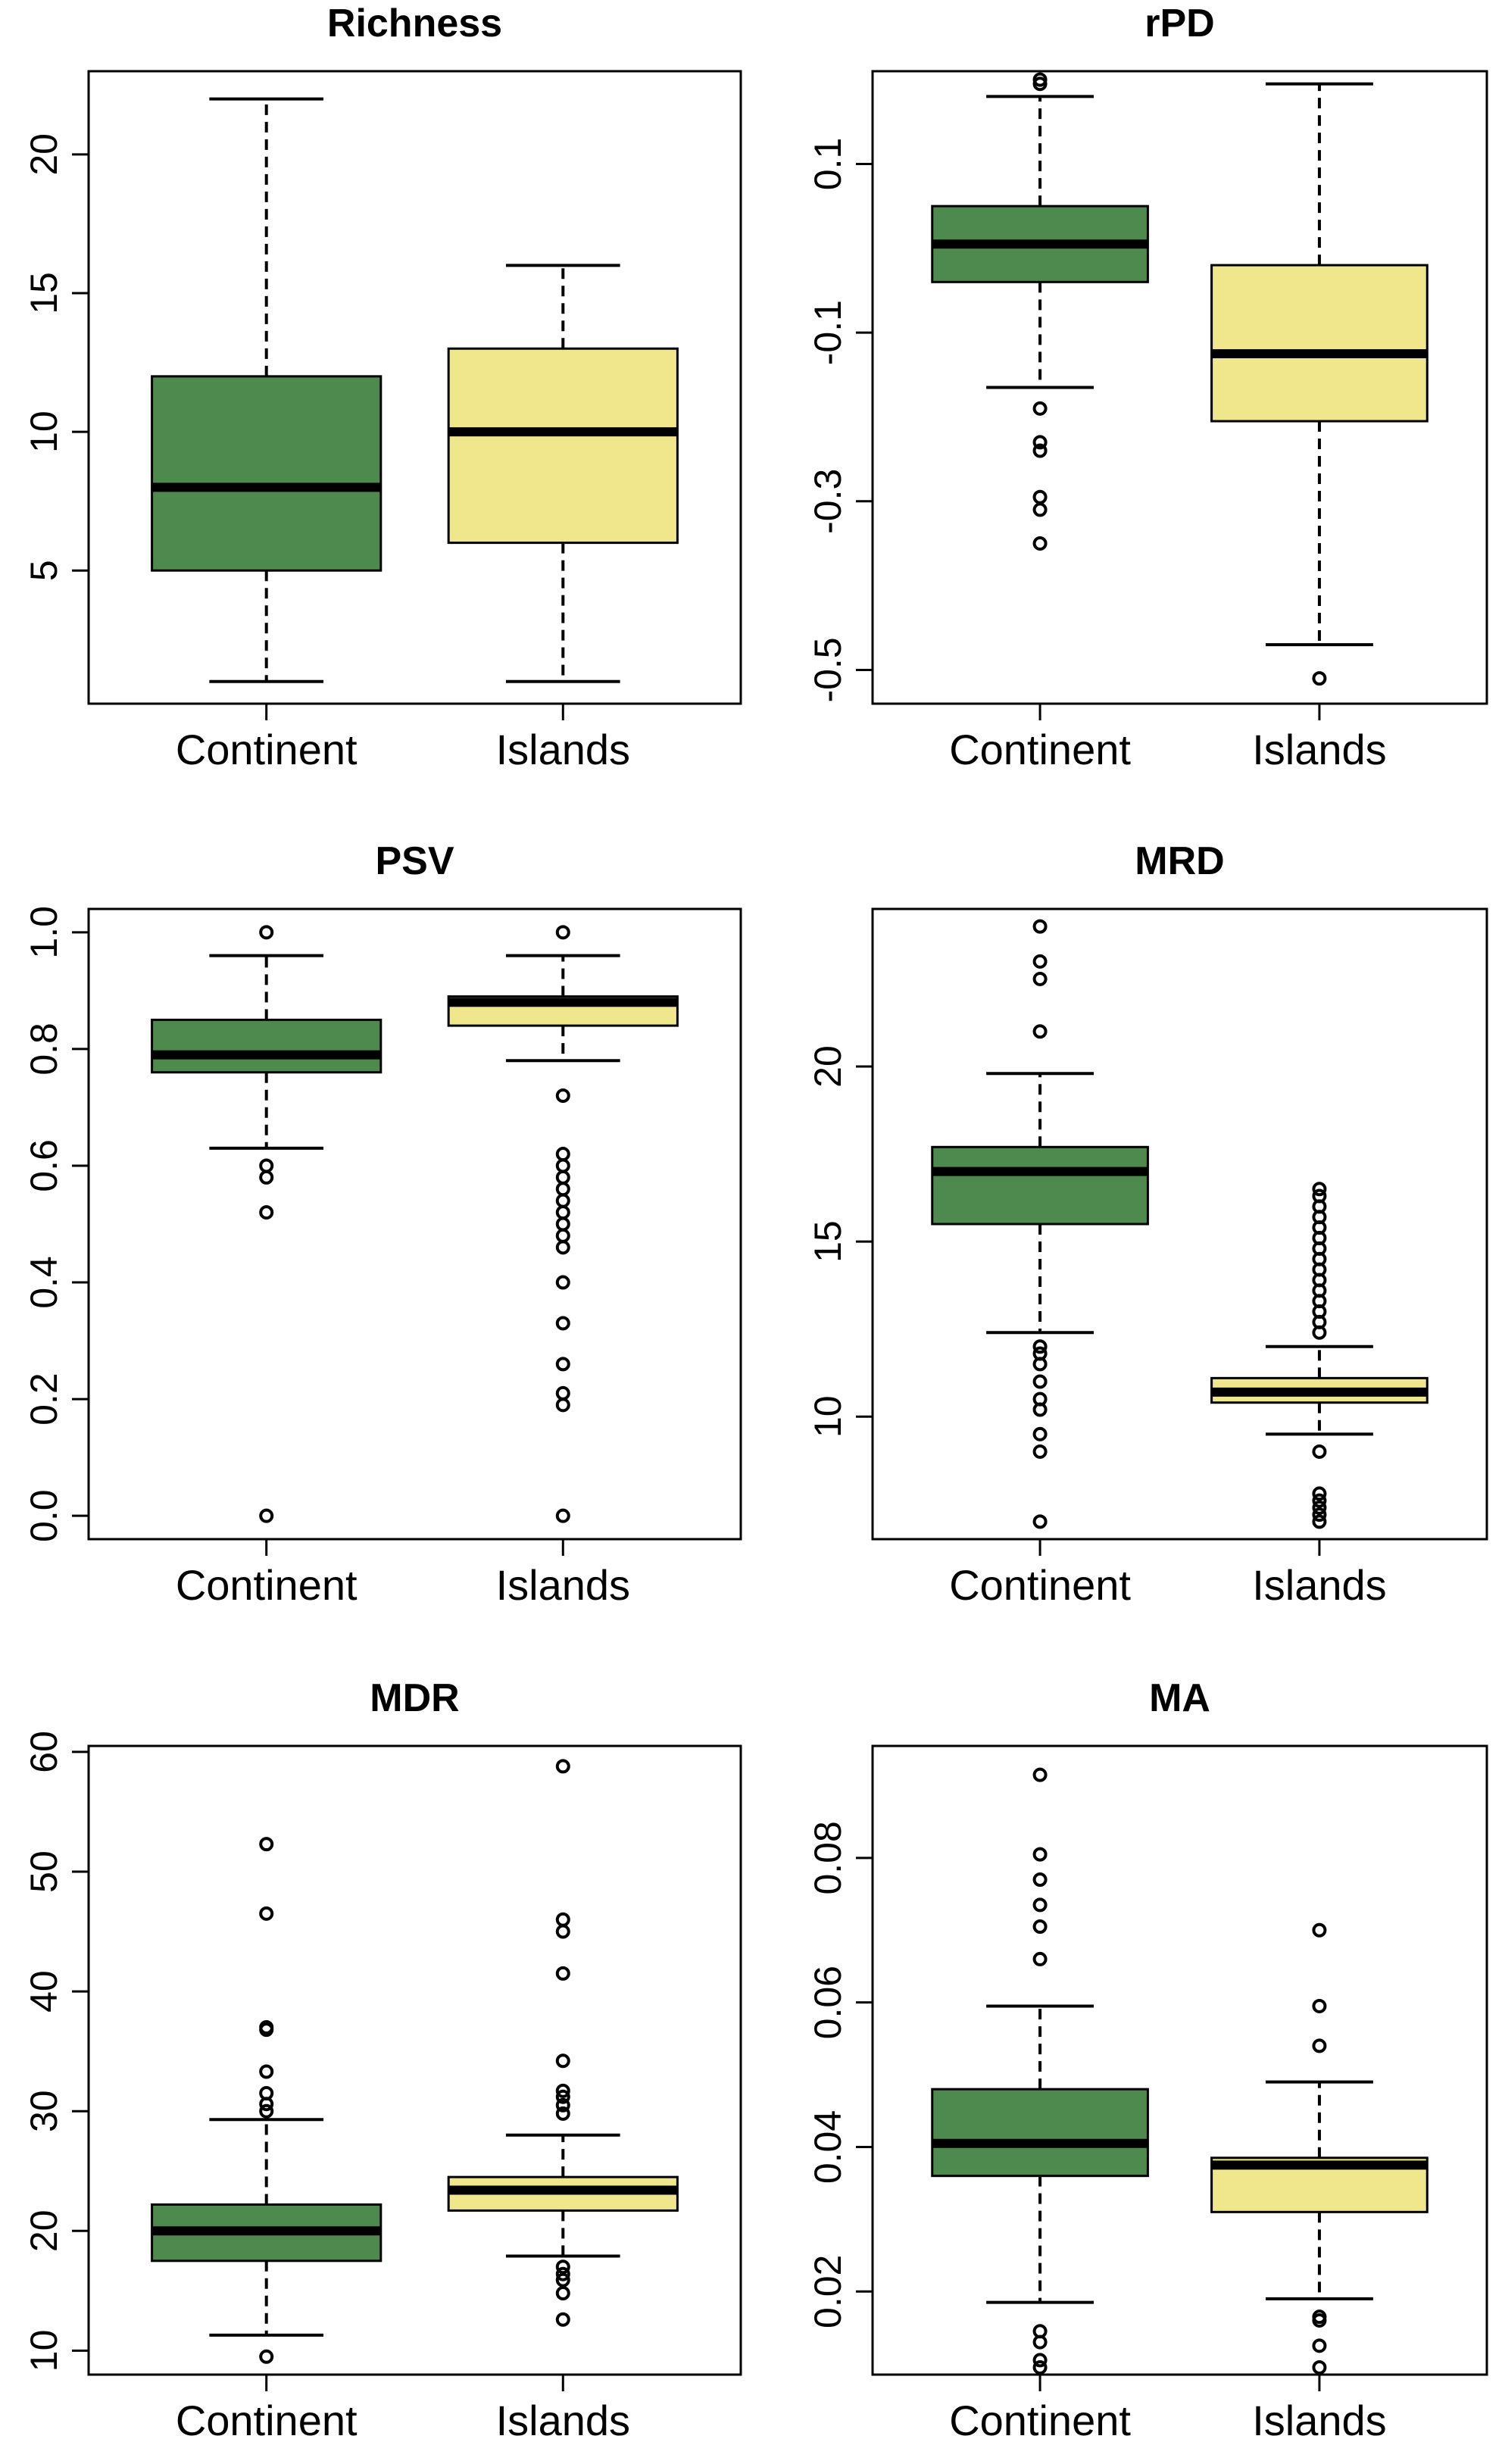 This screenshot has width=1502, height=2464. Describe the element at coordinates (828, 669) in the screenshot. I see `y-tick-label: -0.5` at that location.